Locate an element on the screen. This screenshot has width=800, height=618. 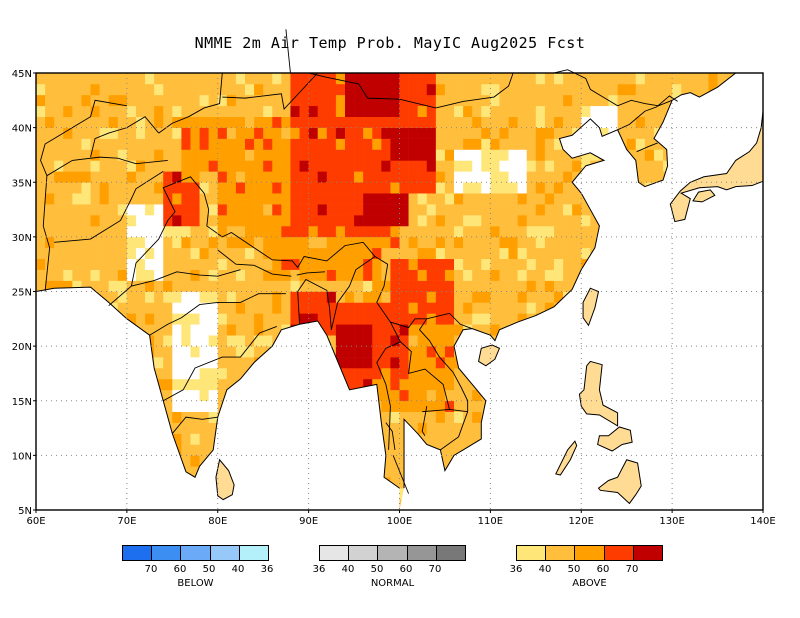
legend-tick-label: 50 is located at coordinates (377, 569).